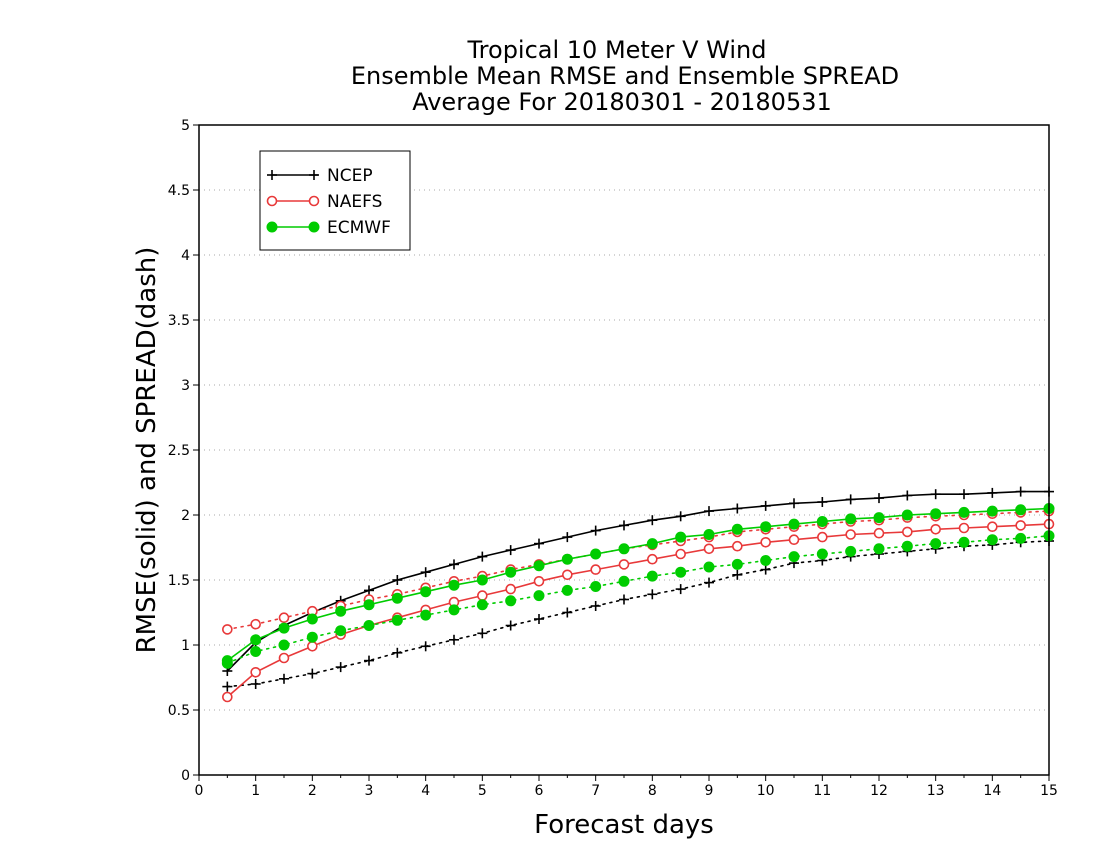 Image resolution: width=1100 pixels, height=850 pixels. I want to click on series-line-ncep-spread, so click(638, 614).